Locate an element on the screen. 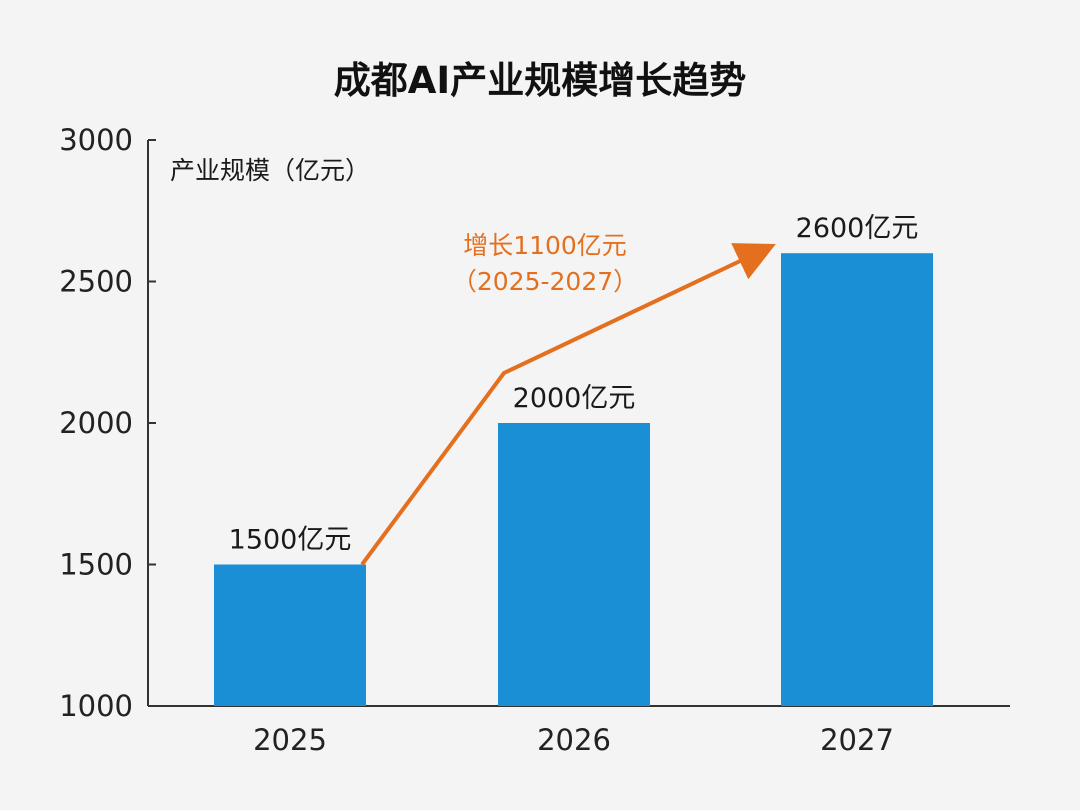  bar-2027 is located at coordinates (857, 479).